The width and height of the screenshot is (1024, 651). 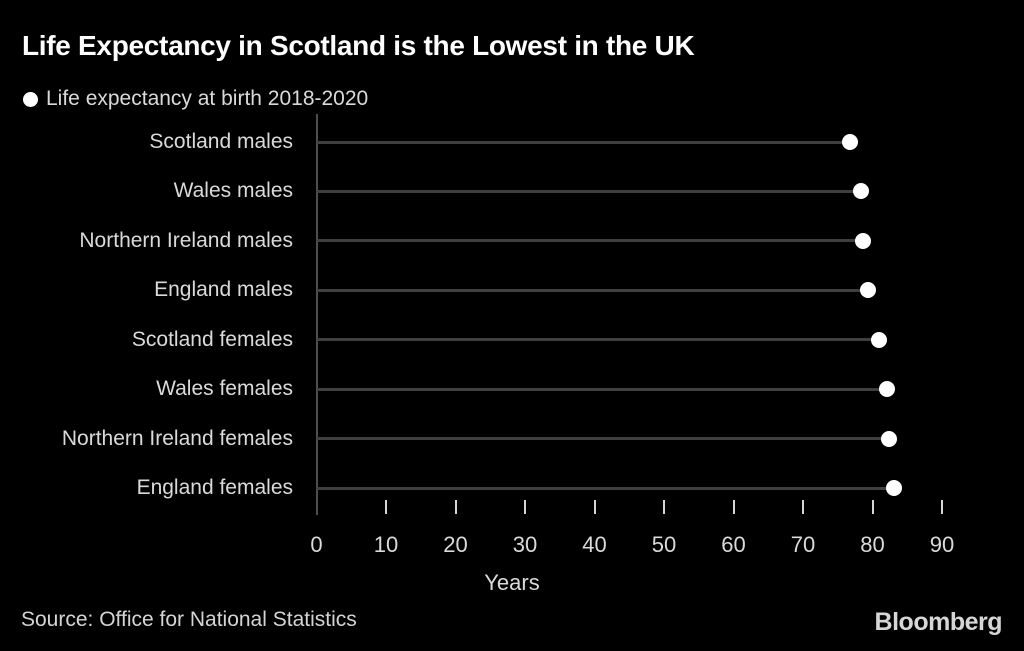 I want to click on x-axis-tick-label: 90, so click(x=942, y=544).